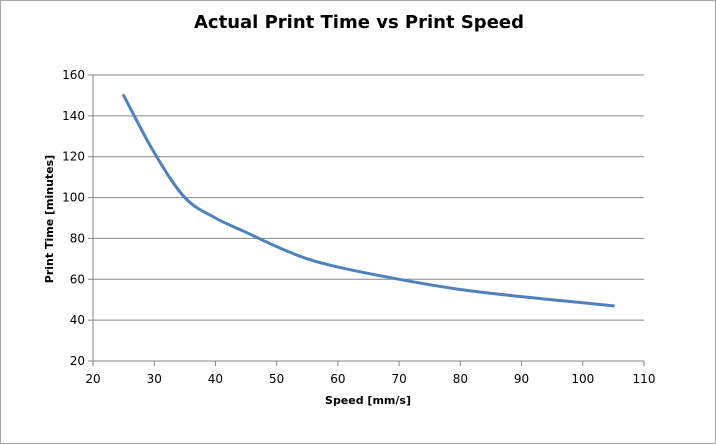 The width and height of the screenshot is (716, 445). What do you see at coordinates (77, 320) in the screenshot?
I see `y-tick-label: 40` at bounding box center [77, 320].